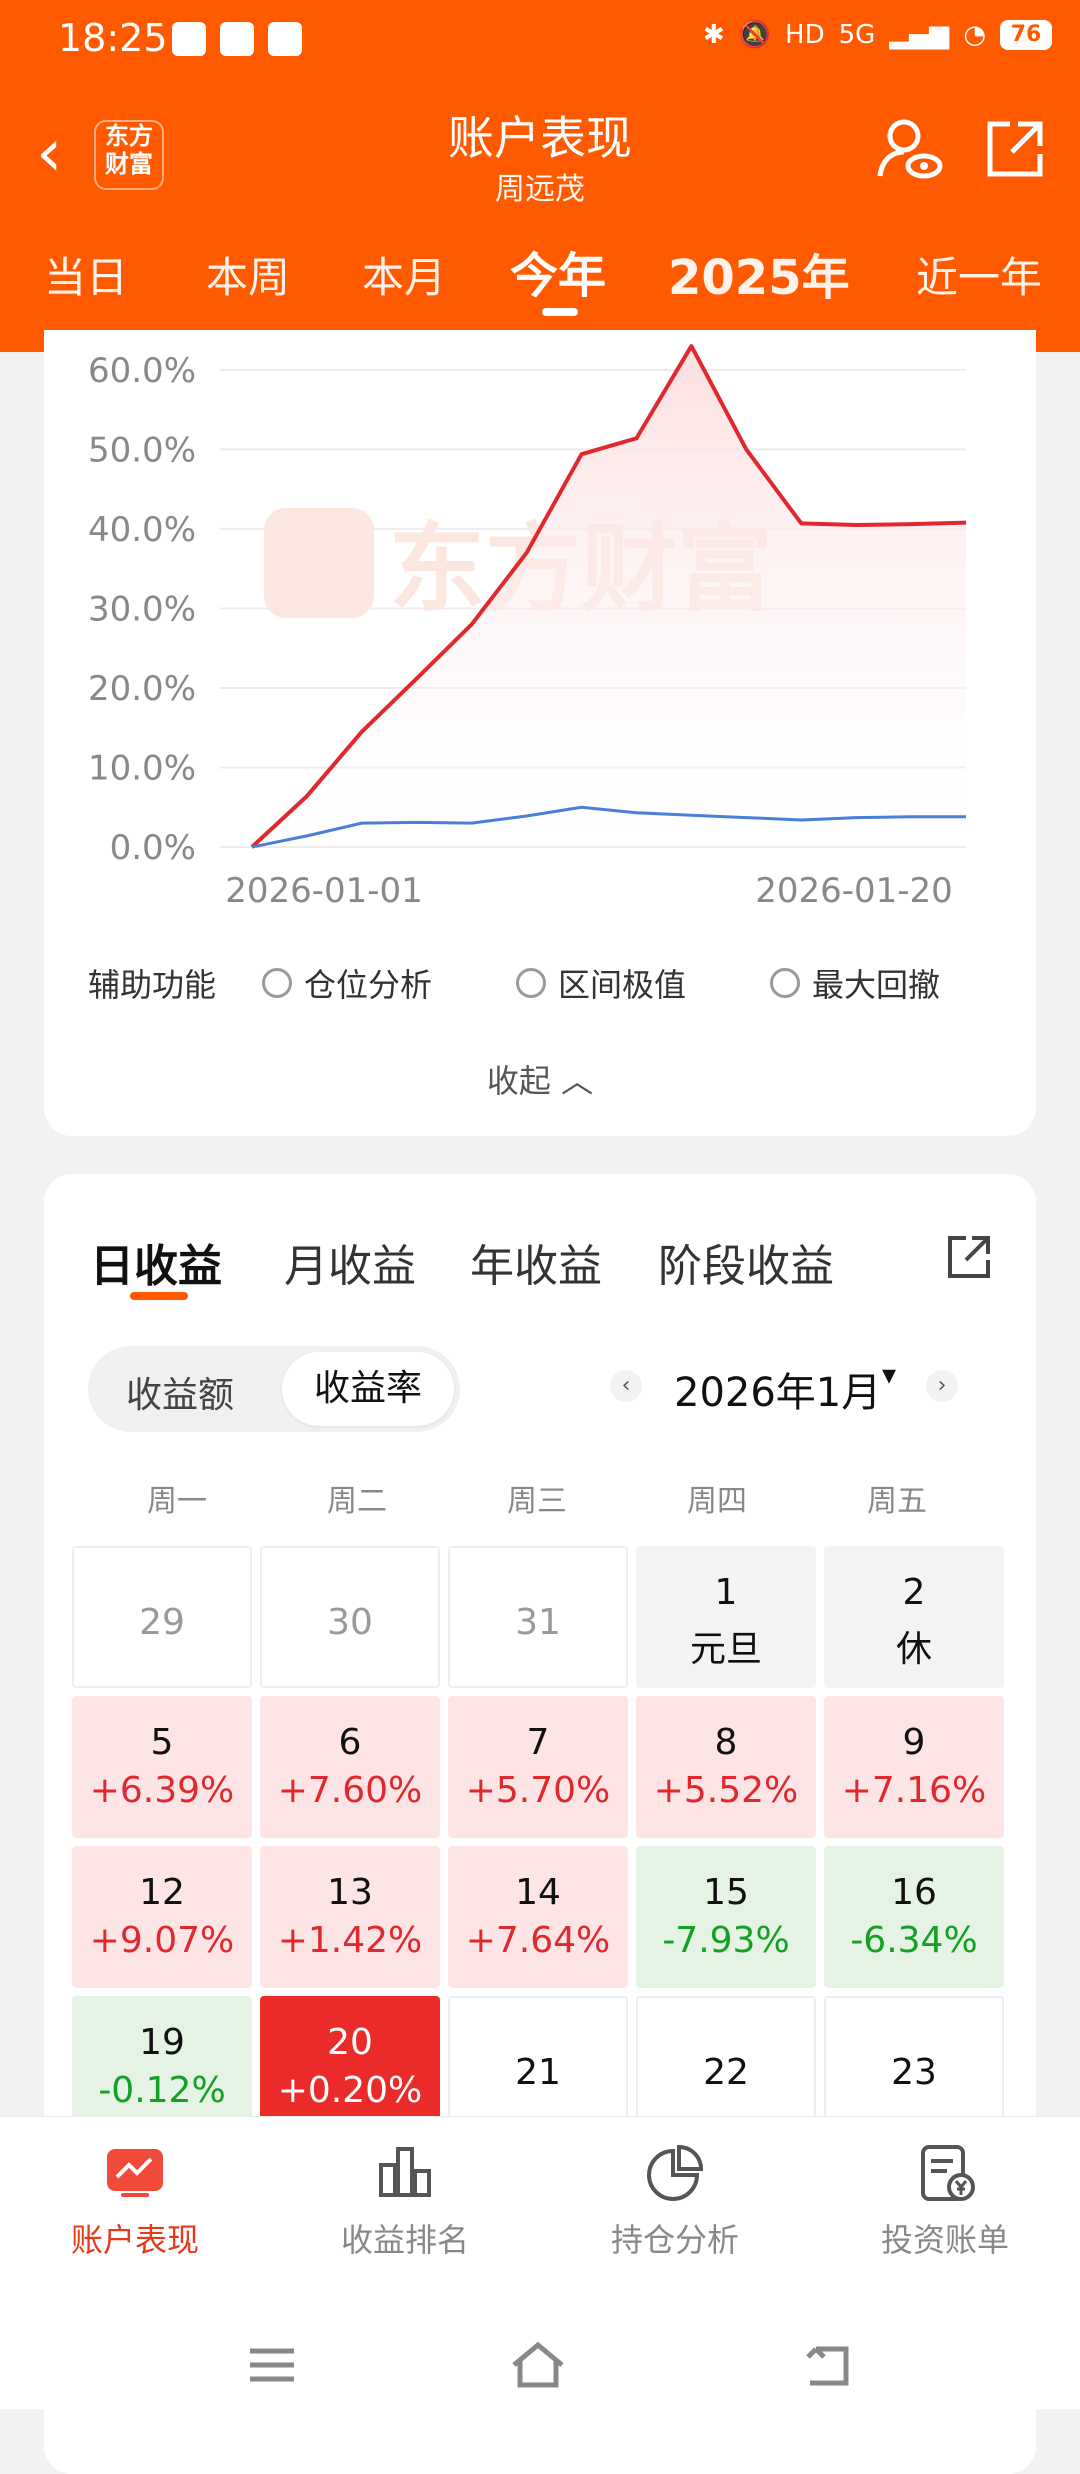 The height and width of the screenshot is (2474, 1080). Describe the element at coordinates (538, 2067) in the screenshot. I see `calendar-day-21: 21` at that location.